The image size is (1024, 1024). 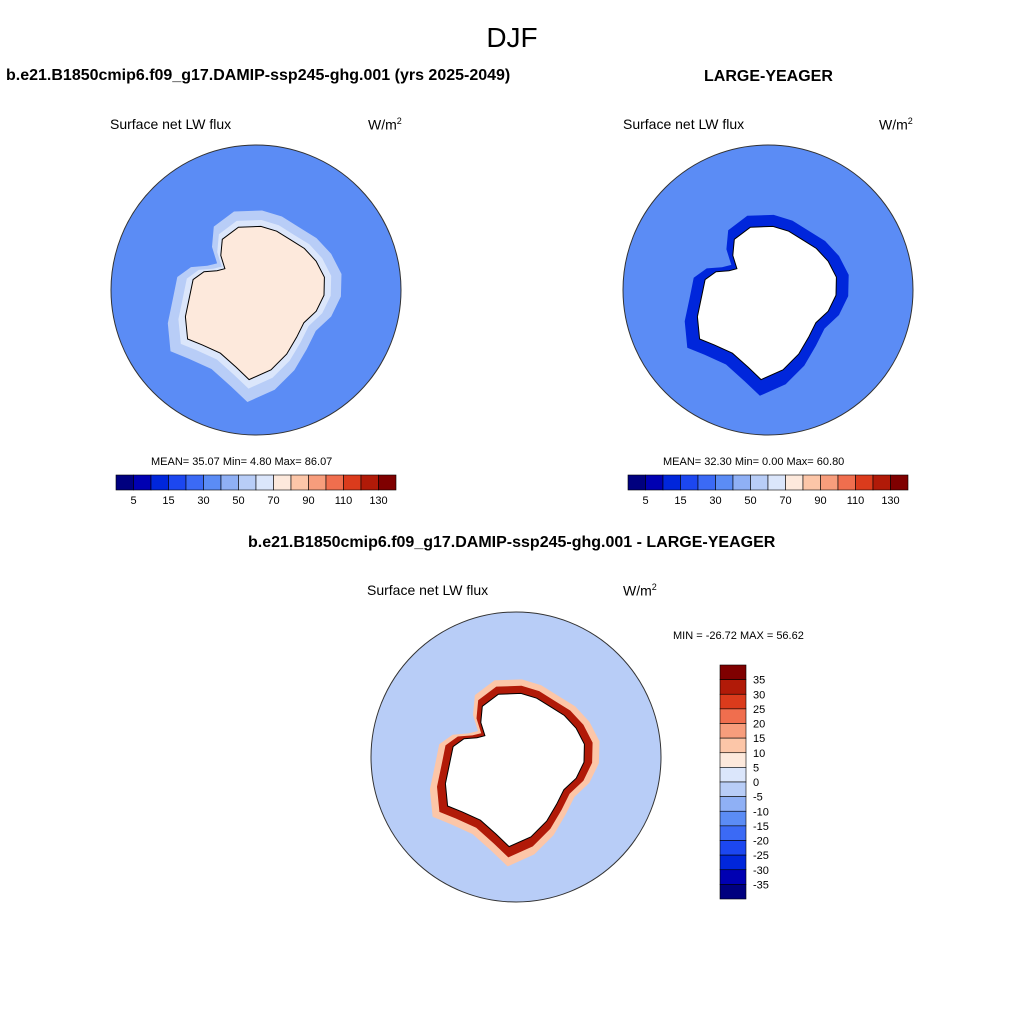 I want to click on stats-obs: MEAN= 32.30 Min= 0.00 Max= 60.80, so click(x=754, y=462).